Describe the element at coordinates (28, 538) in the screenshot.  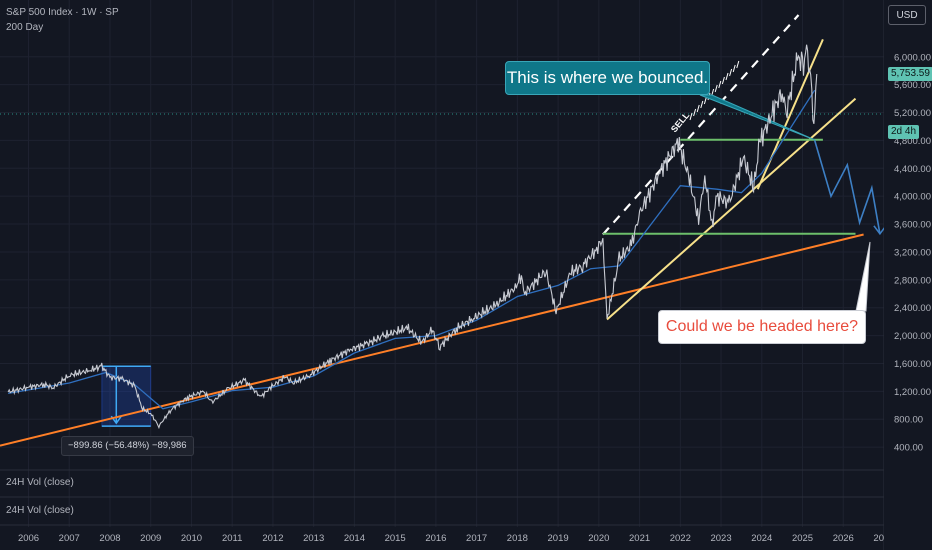
I see `x-tick-label: 2006` at that location.